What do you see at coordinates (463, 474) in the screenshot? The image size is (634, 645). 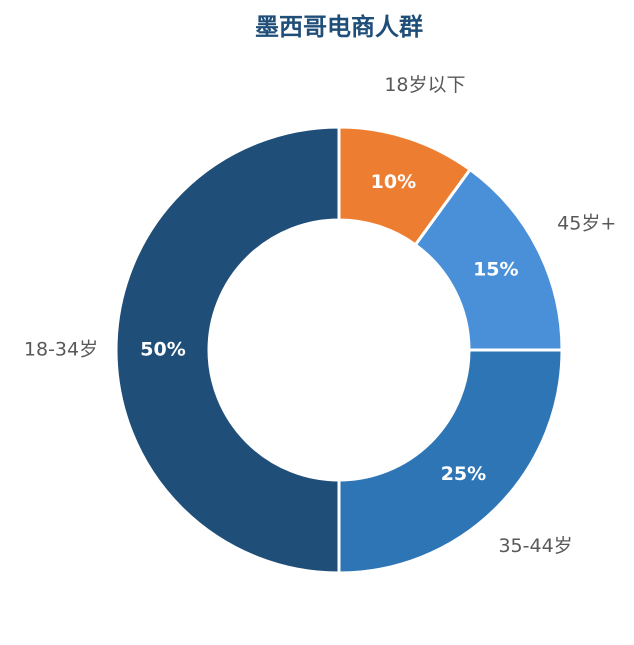 I see `value-label: 25%` at bounding box center [463, 474].